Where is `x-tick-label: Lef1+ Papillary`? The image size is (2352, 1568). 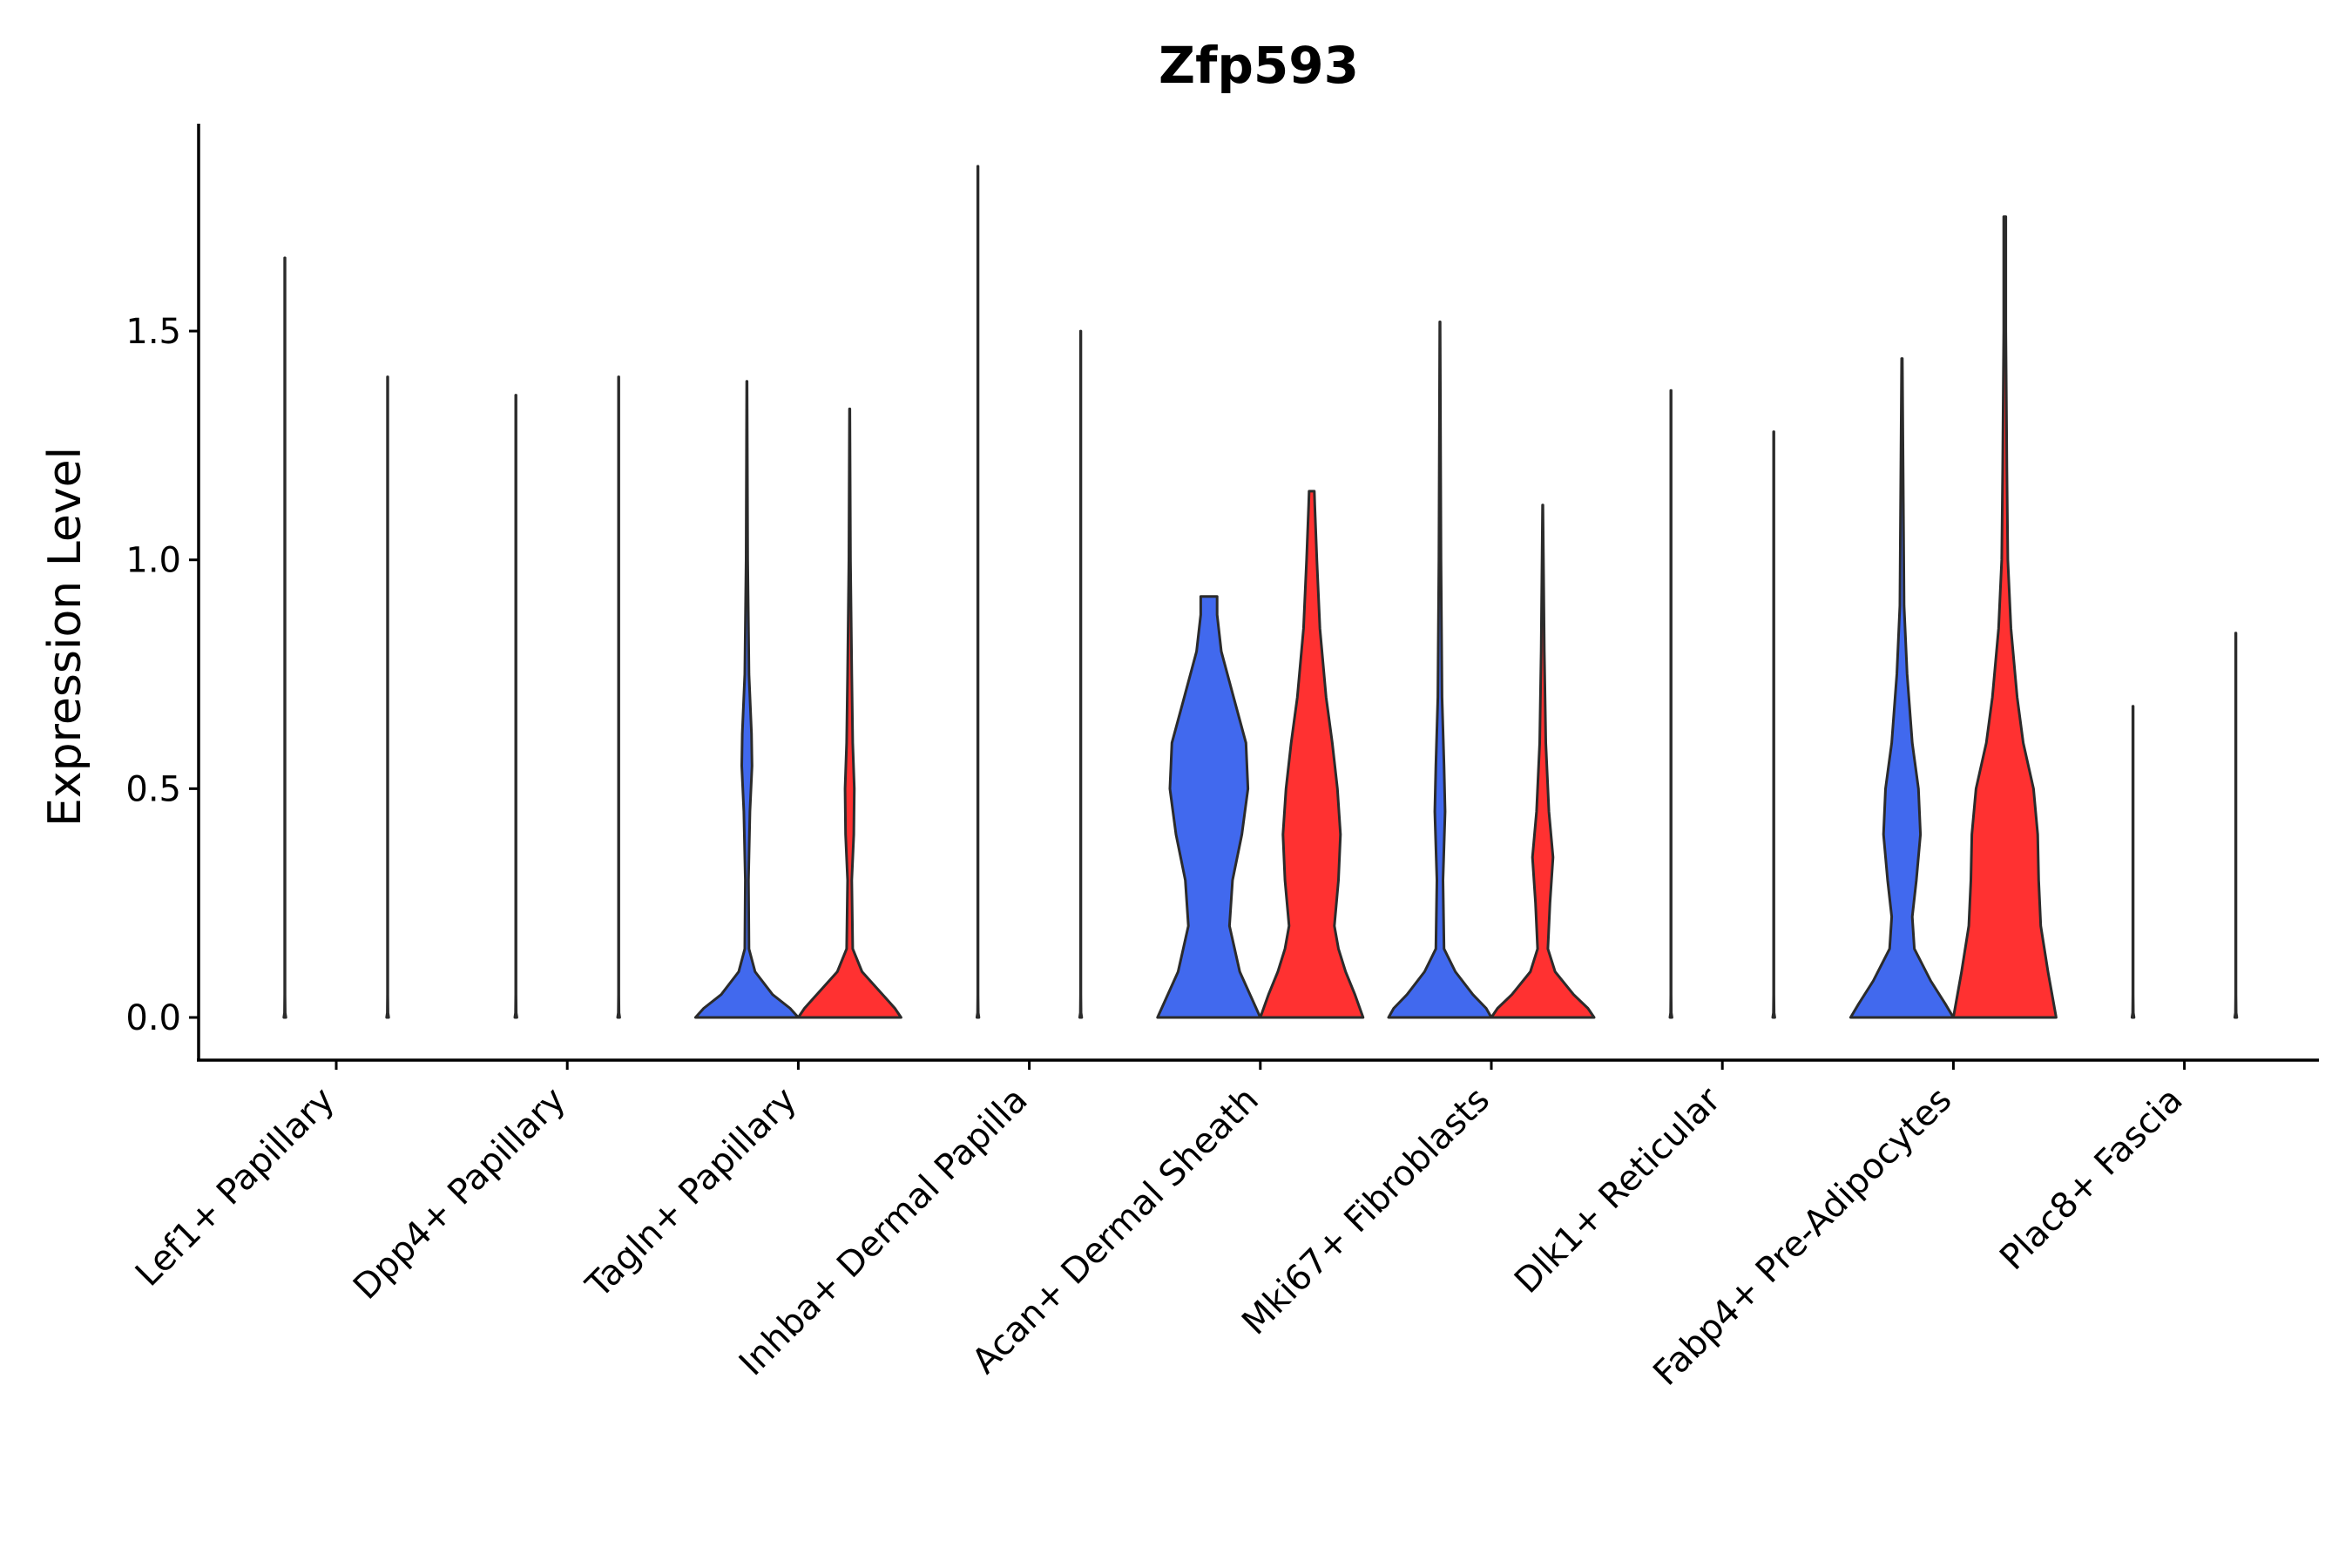 x-tick-label: Lef1+ Papillary is located at coordinates (235, 1187).